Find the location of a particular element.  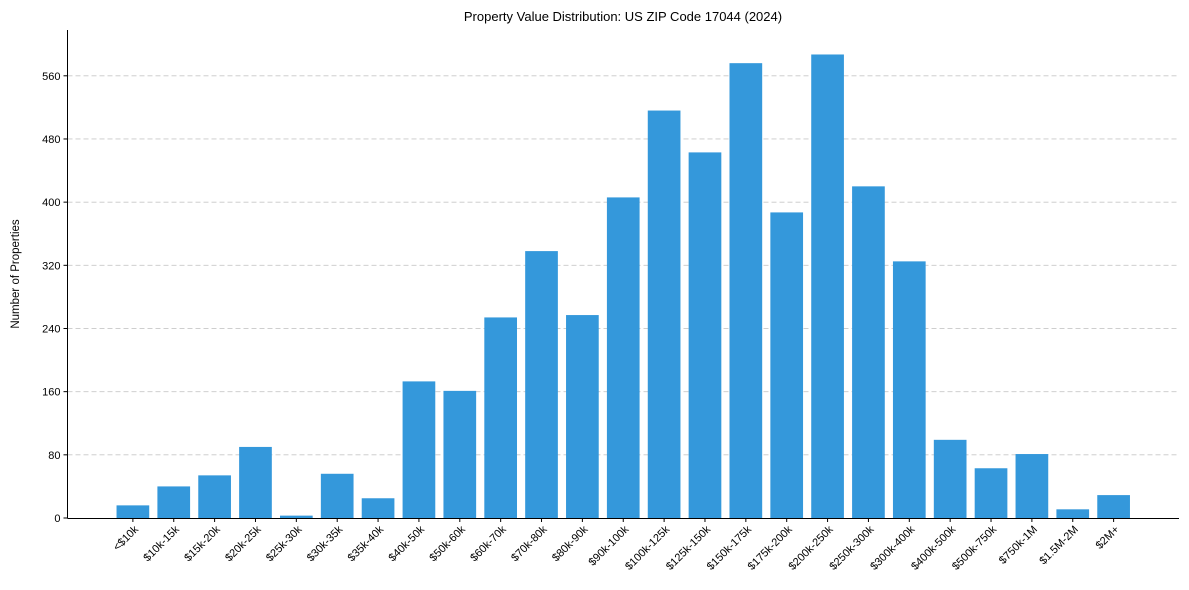

x-tick-label: $80k-90k is located at coordinates (570, 543).